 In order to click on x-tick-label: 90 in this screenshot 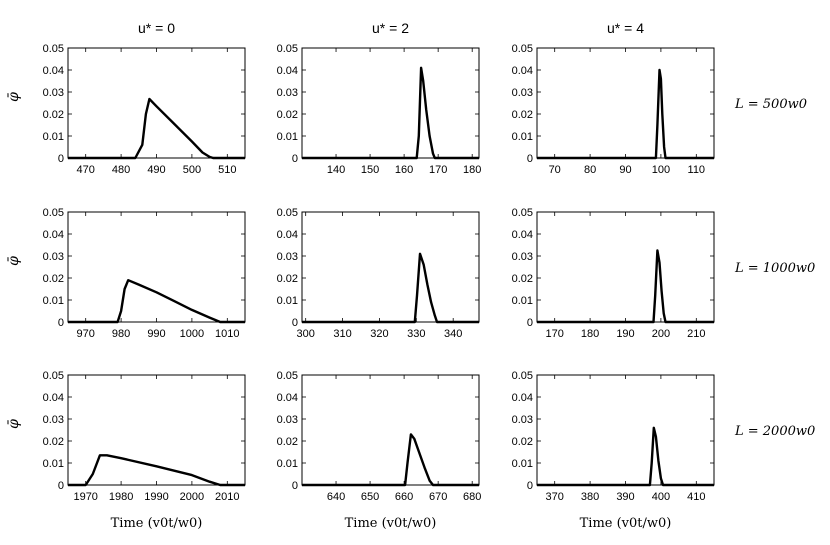, I will do `click(625, 170)`.